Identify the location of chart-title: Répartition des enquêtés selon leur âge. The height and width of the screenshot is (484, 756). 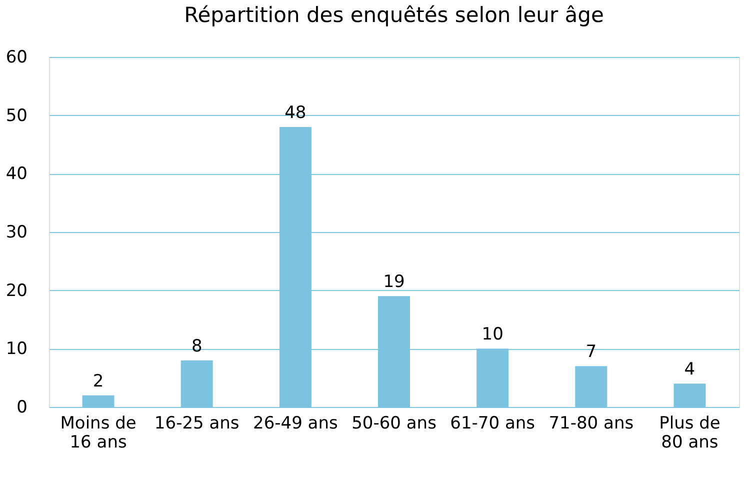
(394, 15).